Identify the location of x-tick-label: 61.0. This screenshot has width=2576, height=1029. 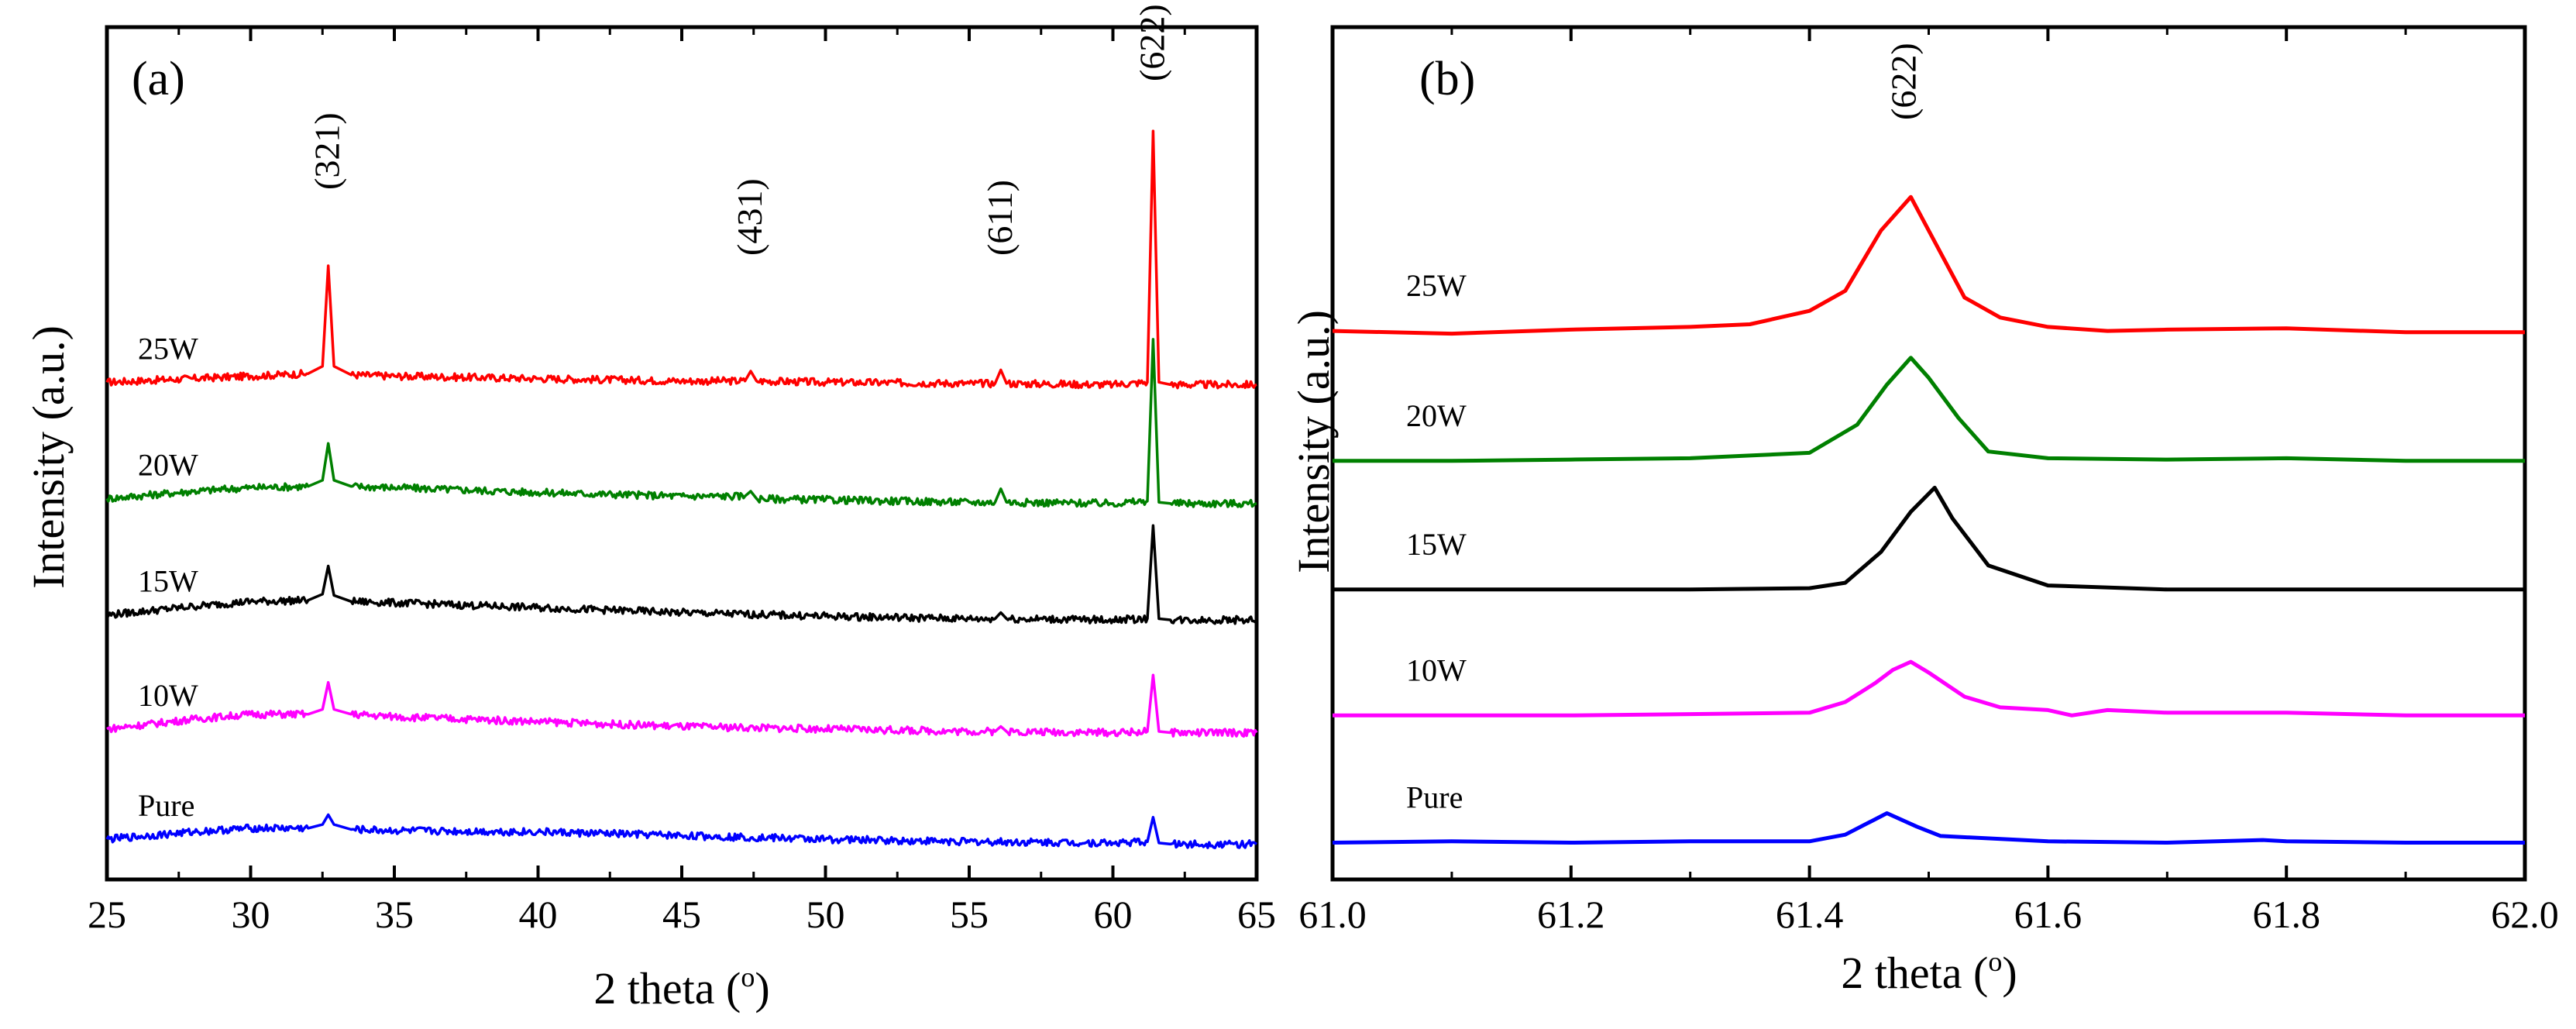
(1332, 915).